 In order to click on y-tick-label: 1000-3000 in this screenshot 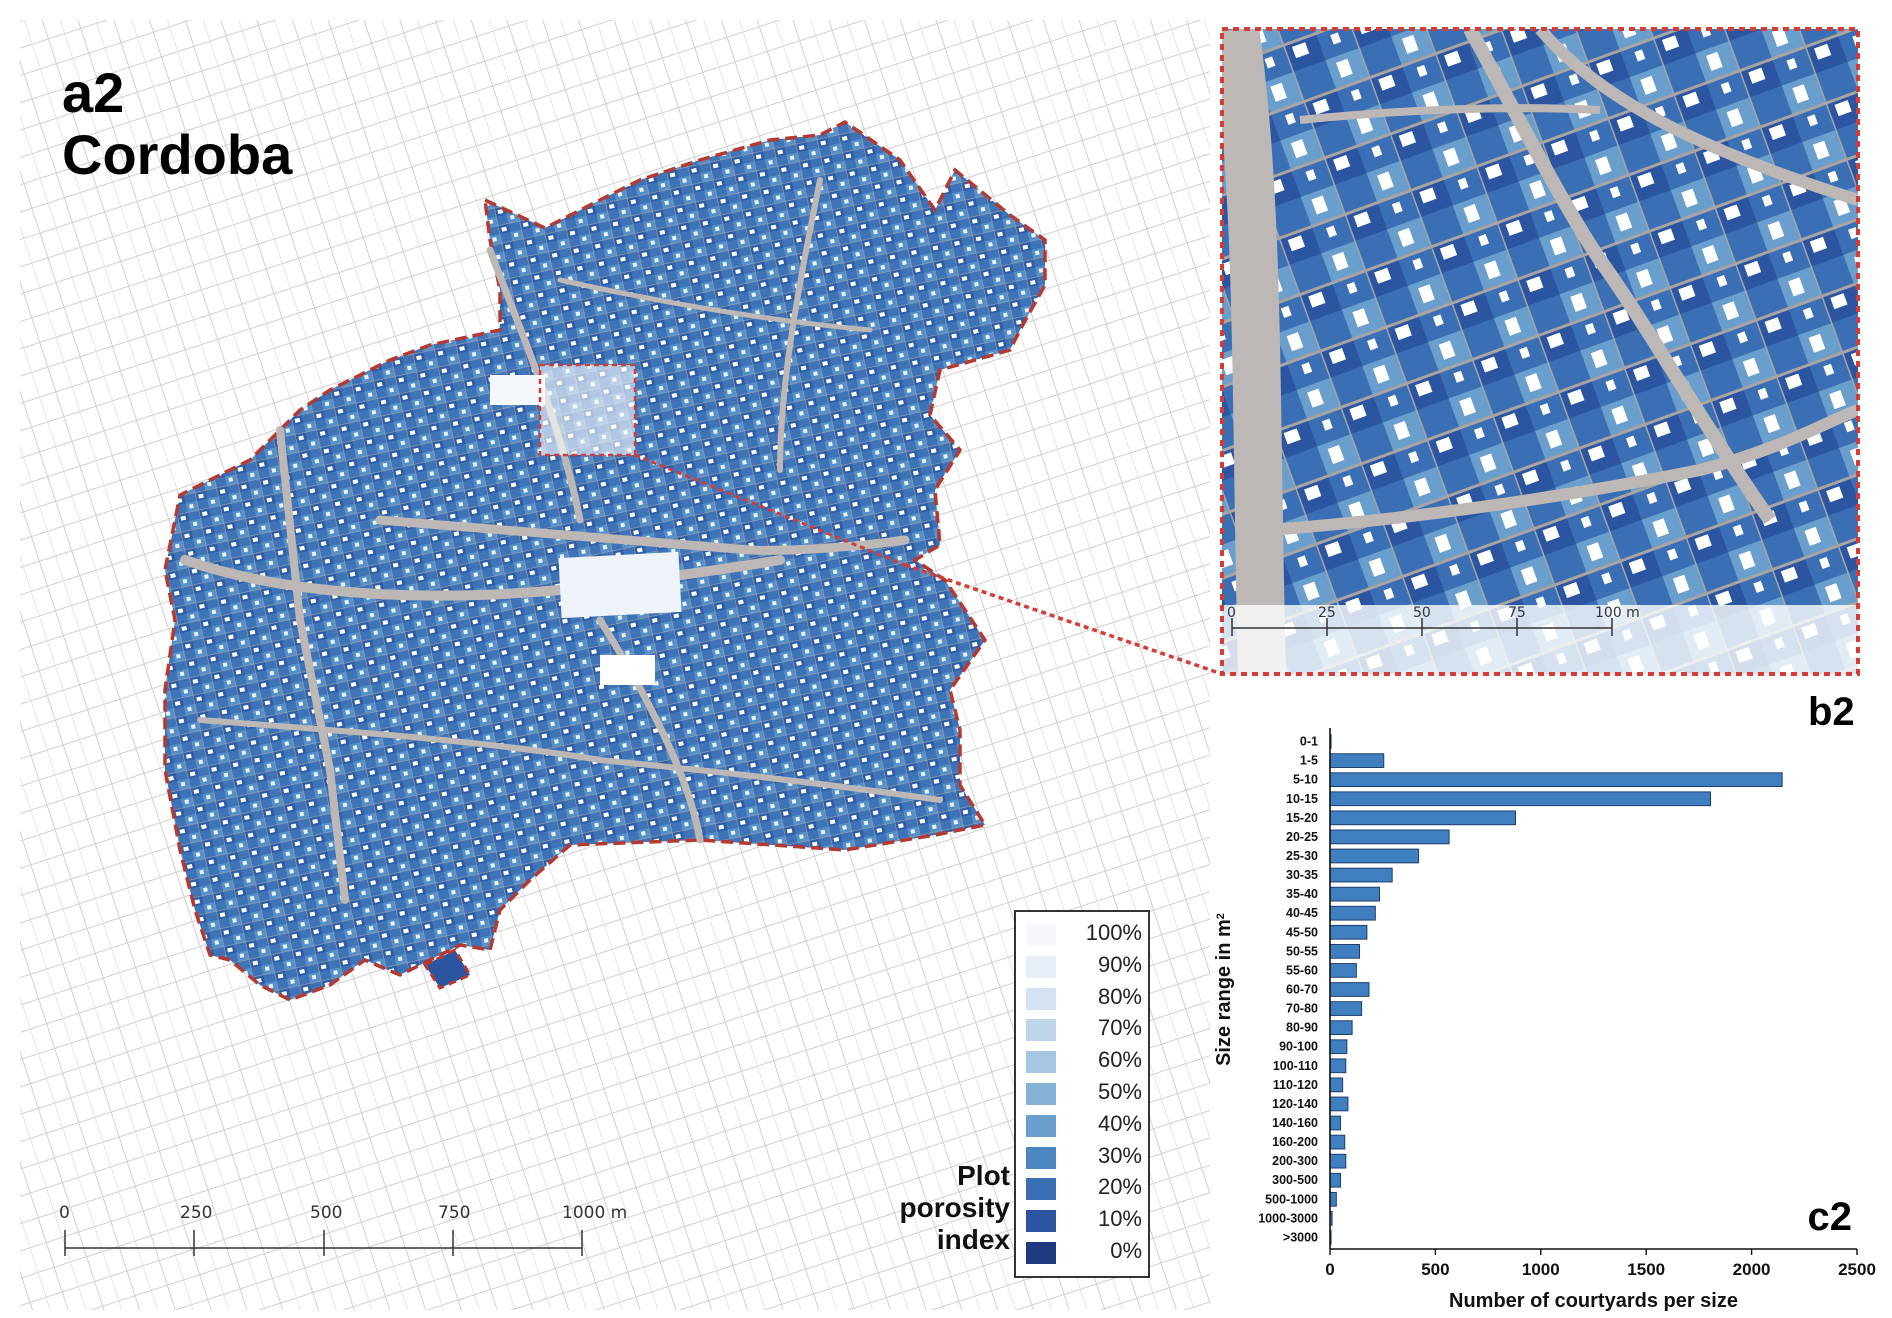, I will do `click(1288, 1218)`.